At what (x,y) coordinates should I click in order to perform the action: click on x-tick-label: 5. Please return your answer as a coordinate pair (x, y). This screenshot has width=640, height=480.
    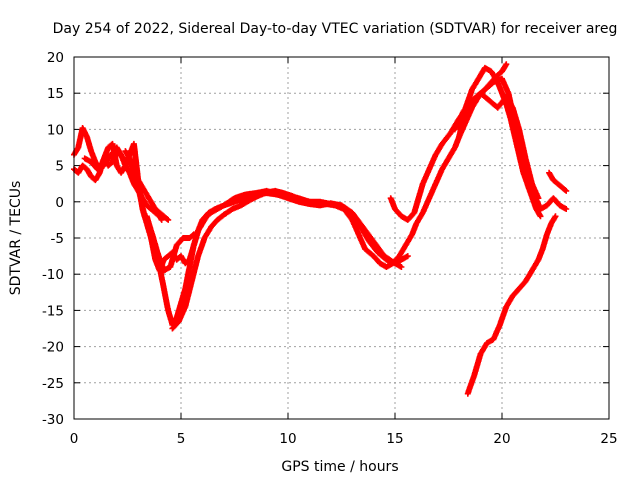
    Looking at the image, I should click on (181, 439).